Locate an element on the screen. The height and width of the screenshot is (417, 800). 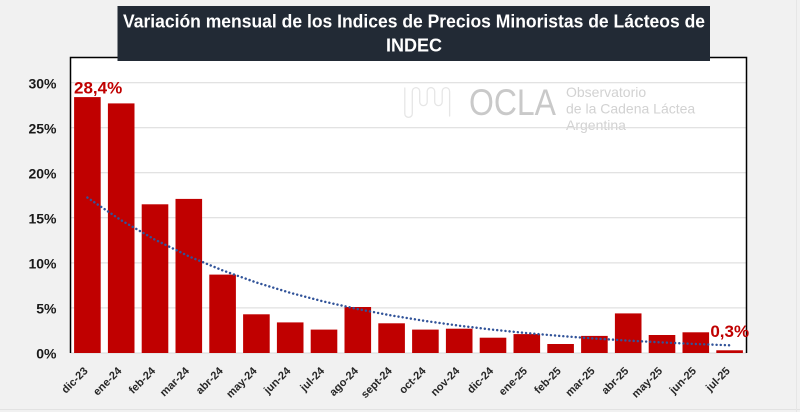
svg-text: OCLA is located at coordinates (512, 102).